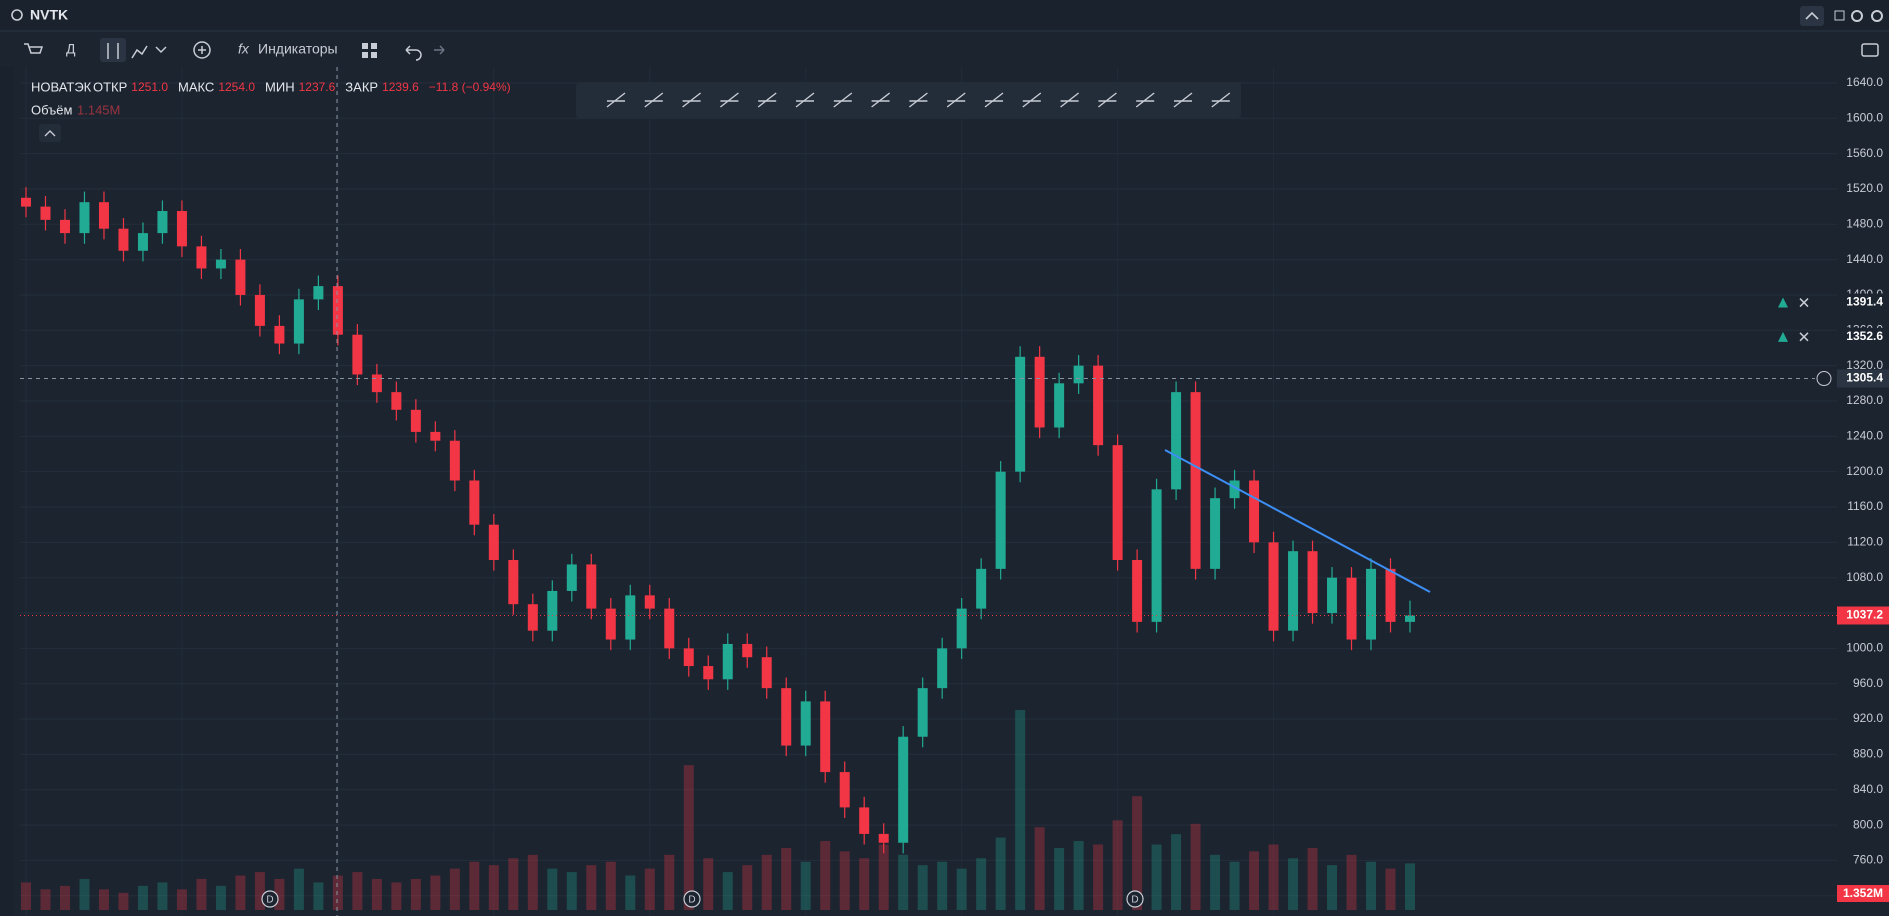 The height and width of the screenshot is (916, 1889). I want to click on legend-value: 1254.0, so click(236, 87).